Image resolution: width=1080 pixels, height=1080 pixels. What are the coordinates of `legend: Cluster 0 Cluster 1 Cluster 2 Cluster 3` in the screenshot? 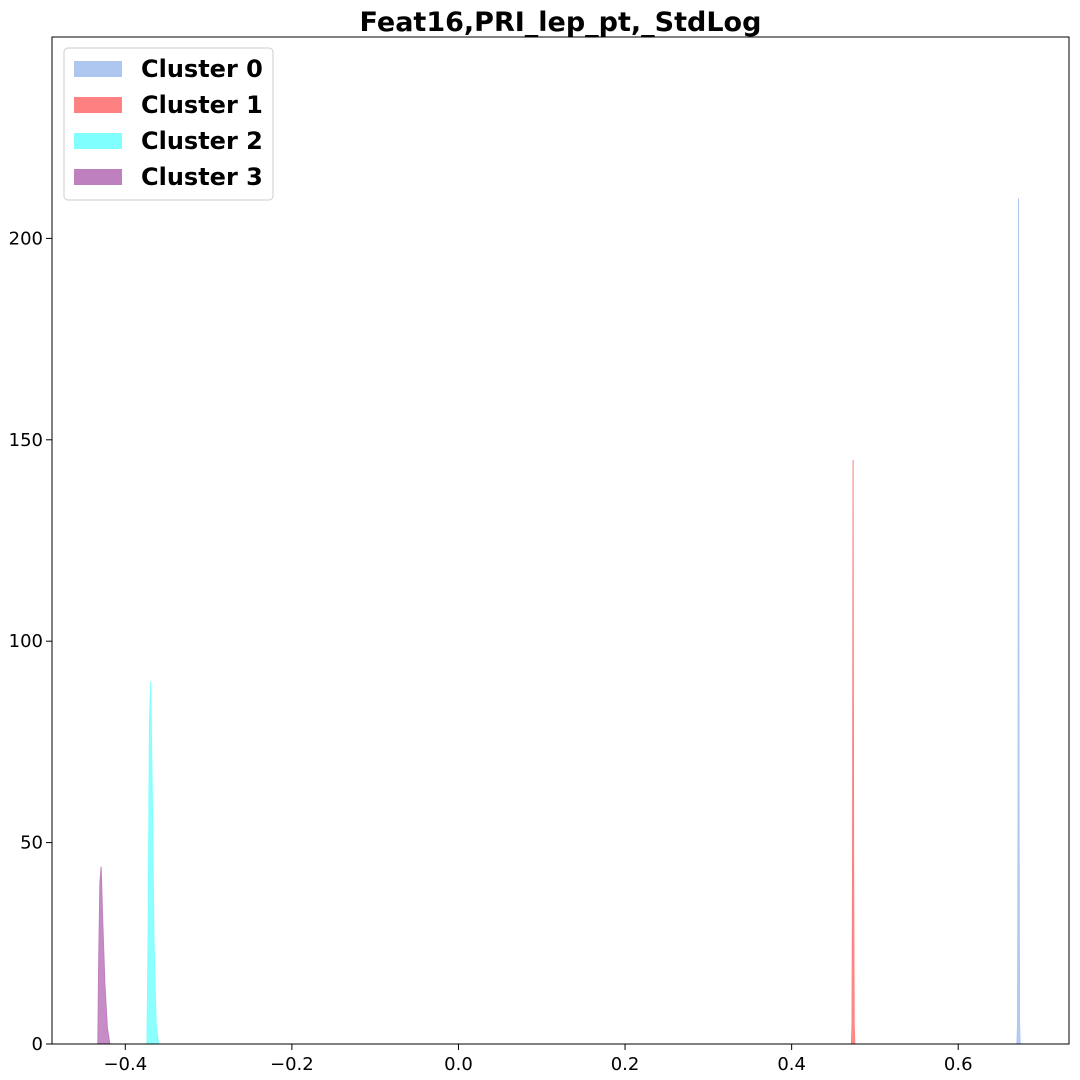 It's located at (168, 124).